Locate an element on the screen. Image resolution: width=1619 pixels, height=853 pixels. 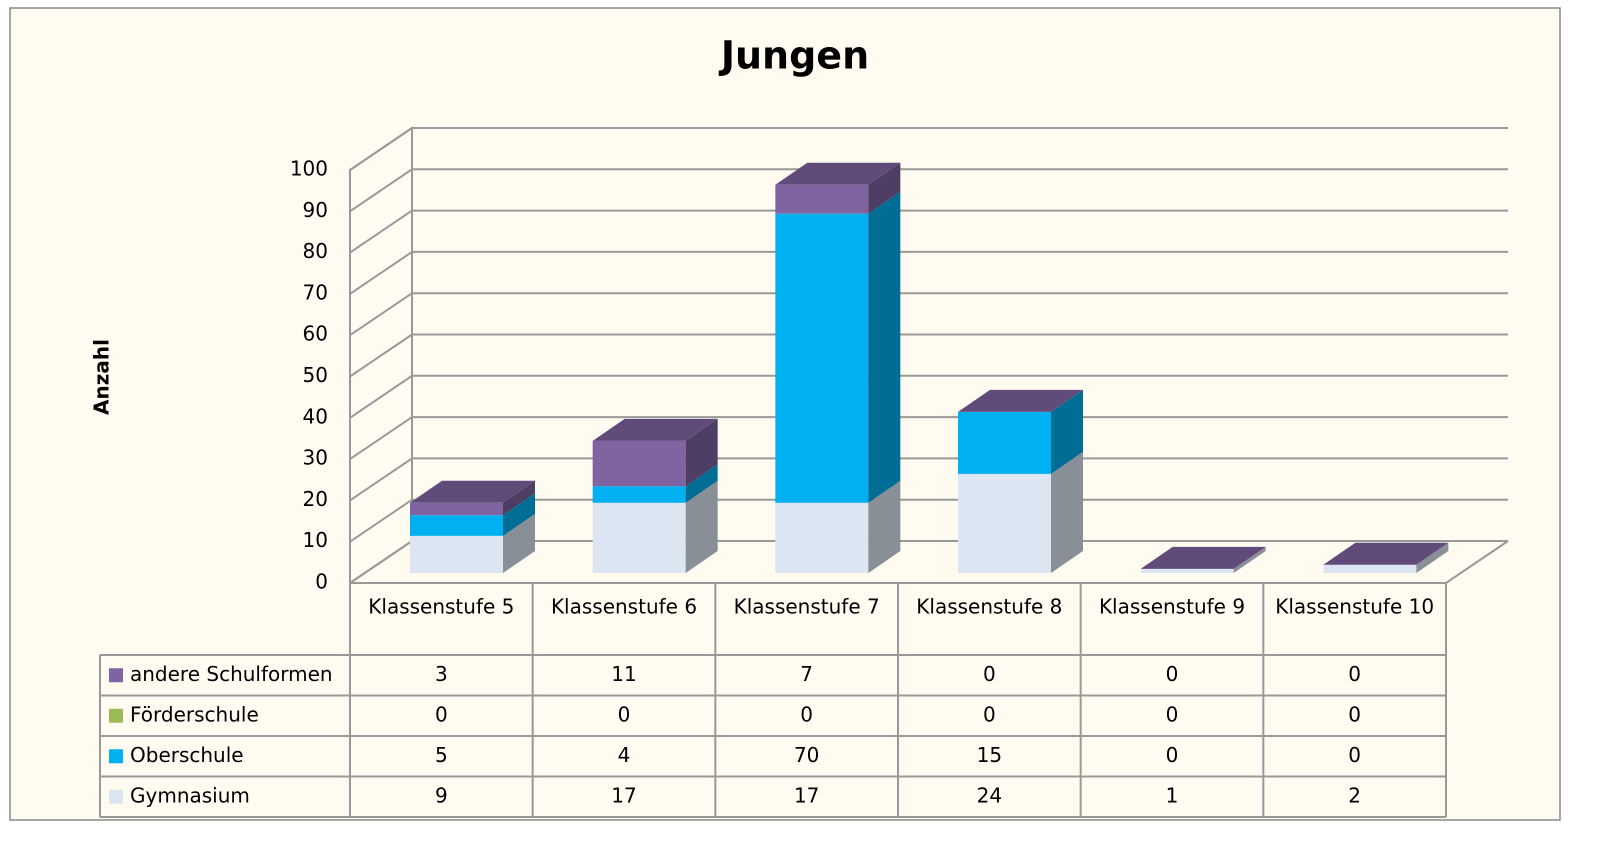
legend-label: Gymnasium is located at coordinates (190, 795).